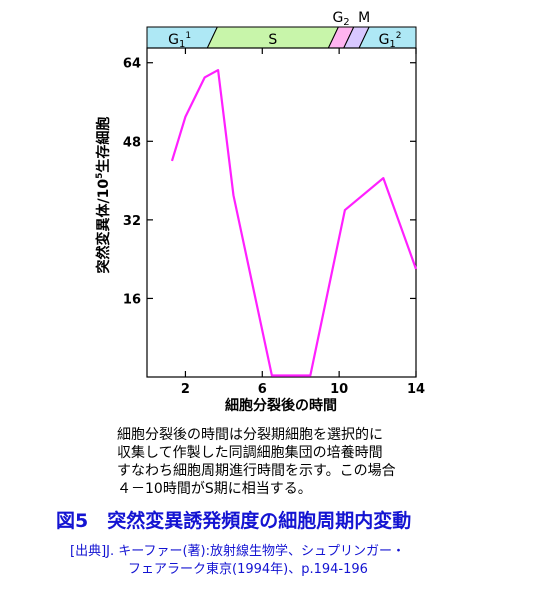 Image resolution: width=550 pixels, height=600 pixels. I want to click on source-line-2: フェアラーク東京(1994年)、p.194-196, so click(248, 569).